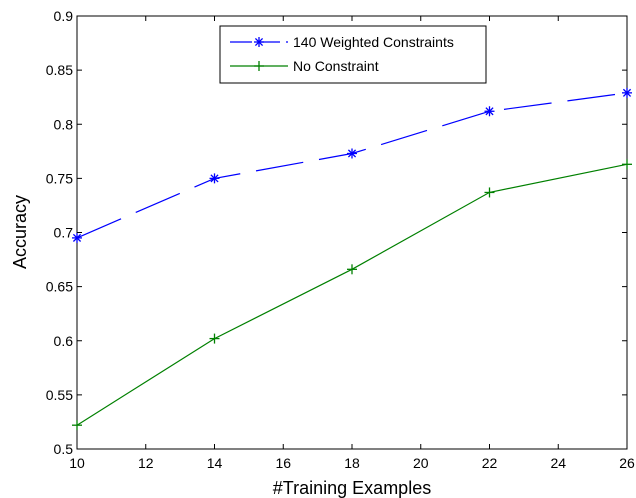 The width and height of the screenshot is (636, 498). I want to click on y-tick-label: 0.85, so click(59, 70).